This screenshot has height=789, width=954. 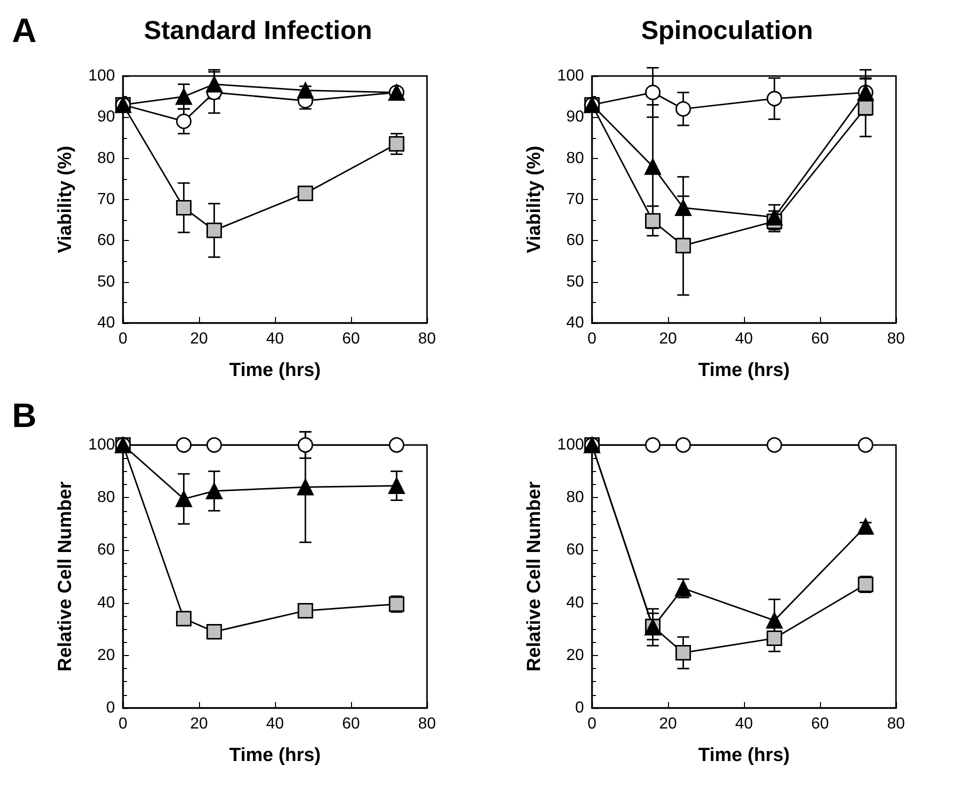 What do you see at coordinates (727, 30) in the screenshot?
I see `chart-title: Spinoculation` at bounding box center [727, 30].